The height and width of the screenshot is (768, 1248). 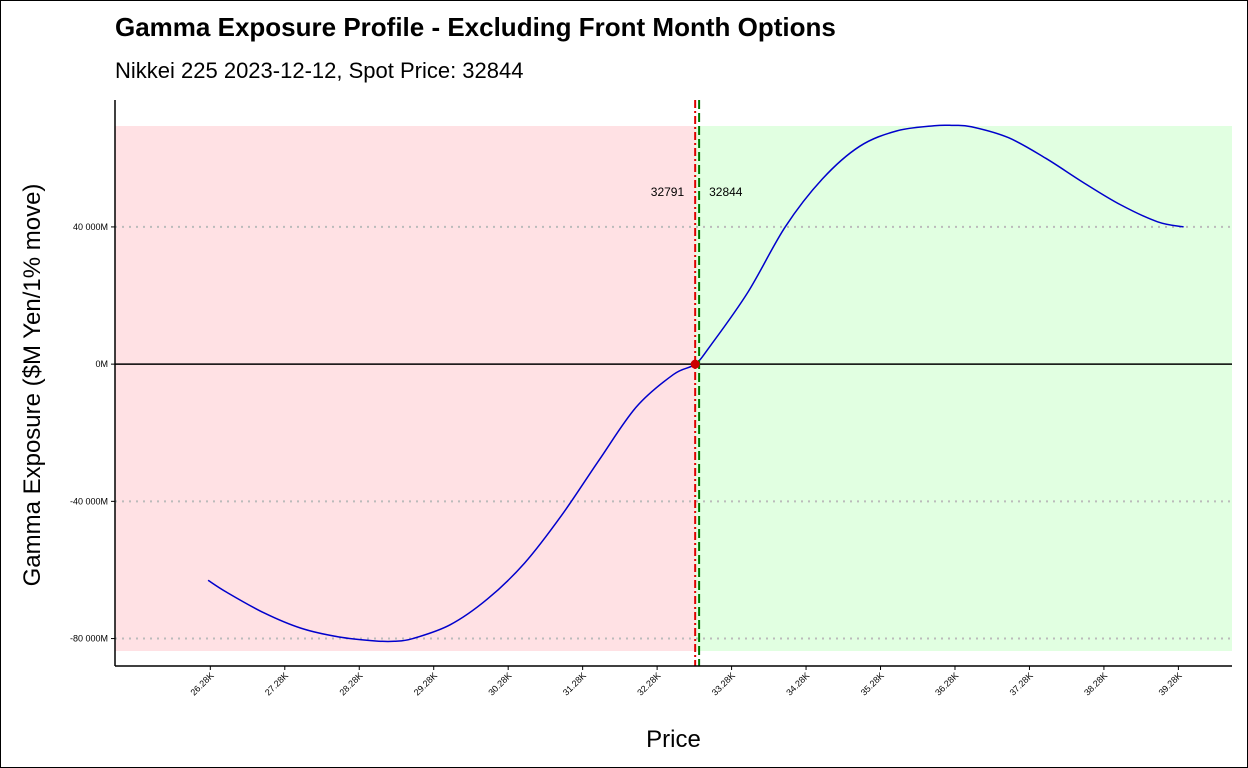 What do you see at coordinates (89, 639) in the screenshot?
I see `y-tick-label: -80 000M` at bounding box center [89, 639].